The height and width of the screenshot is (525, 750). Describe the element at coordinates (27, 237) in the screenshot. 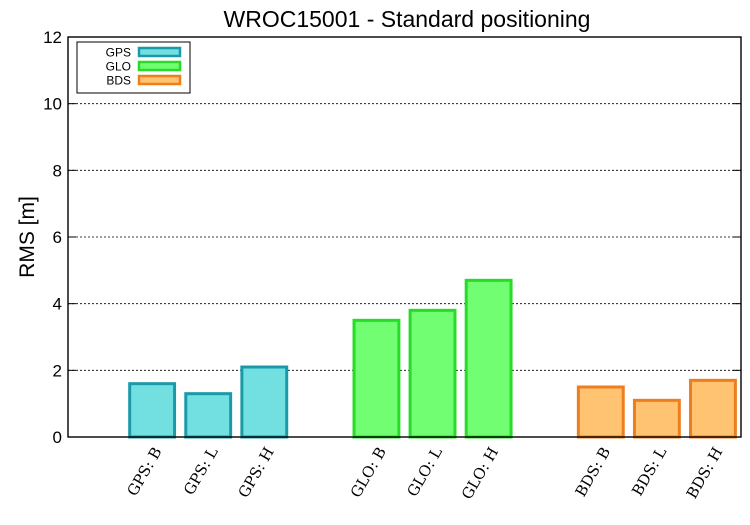

I see `y-axis-label: RMS [m]` at that location.